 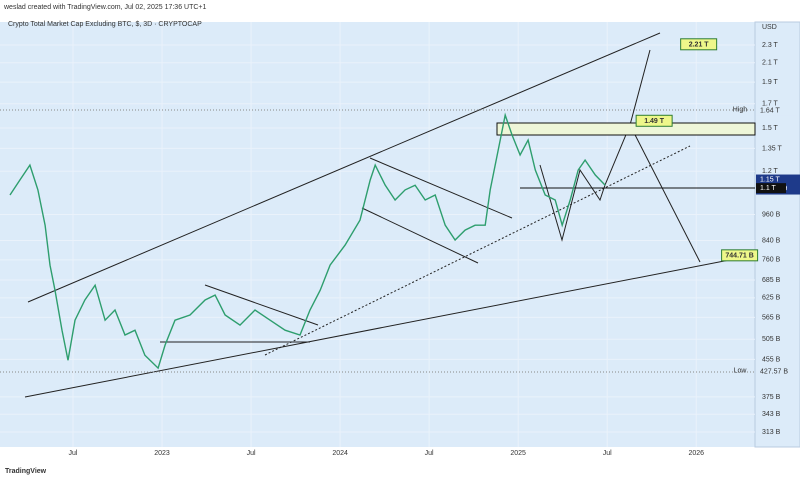 I want to click on unit: USD, so click(x=769, y=27).